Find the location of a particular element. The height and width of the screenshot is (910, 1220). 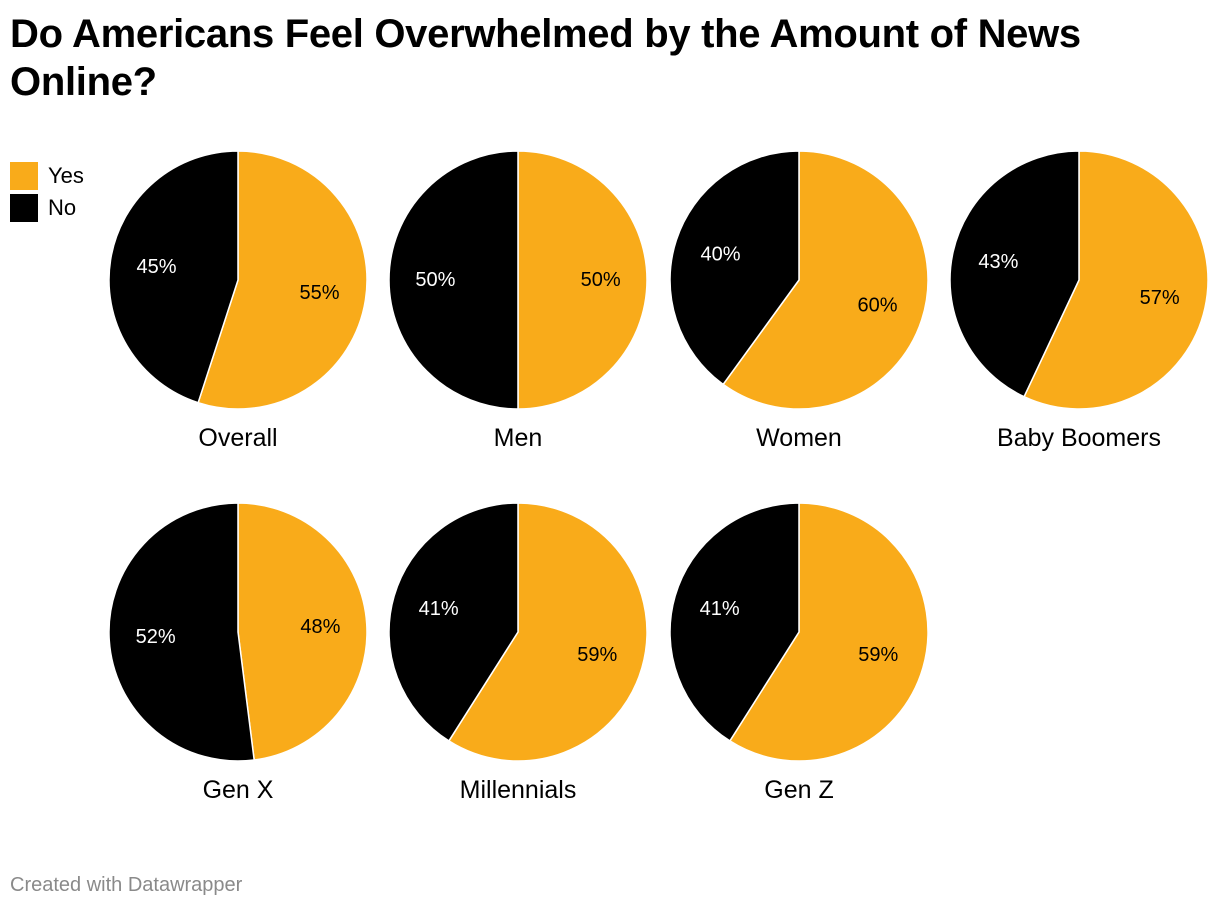

pie-slice-overall-no is located at coordinates (173, 277).